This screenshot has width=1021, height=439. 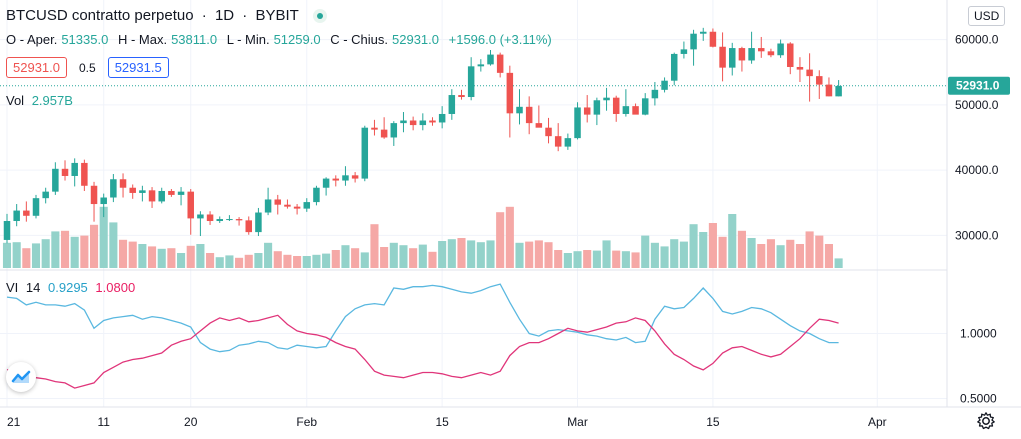 I want to click on volume-legend: Vol 2.957B, so click(x=41, y=100).